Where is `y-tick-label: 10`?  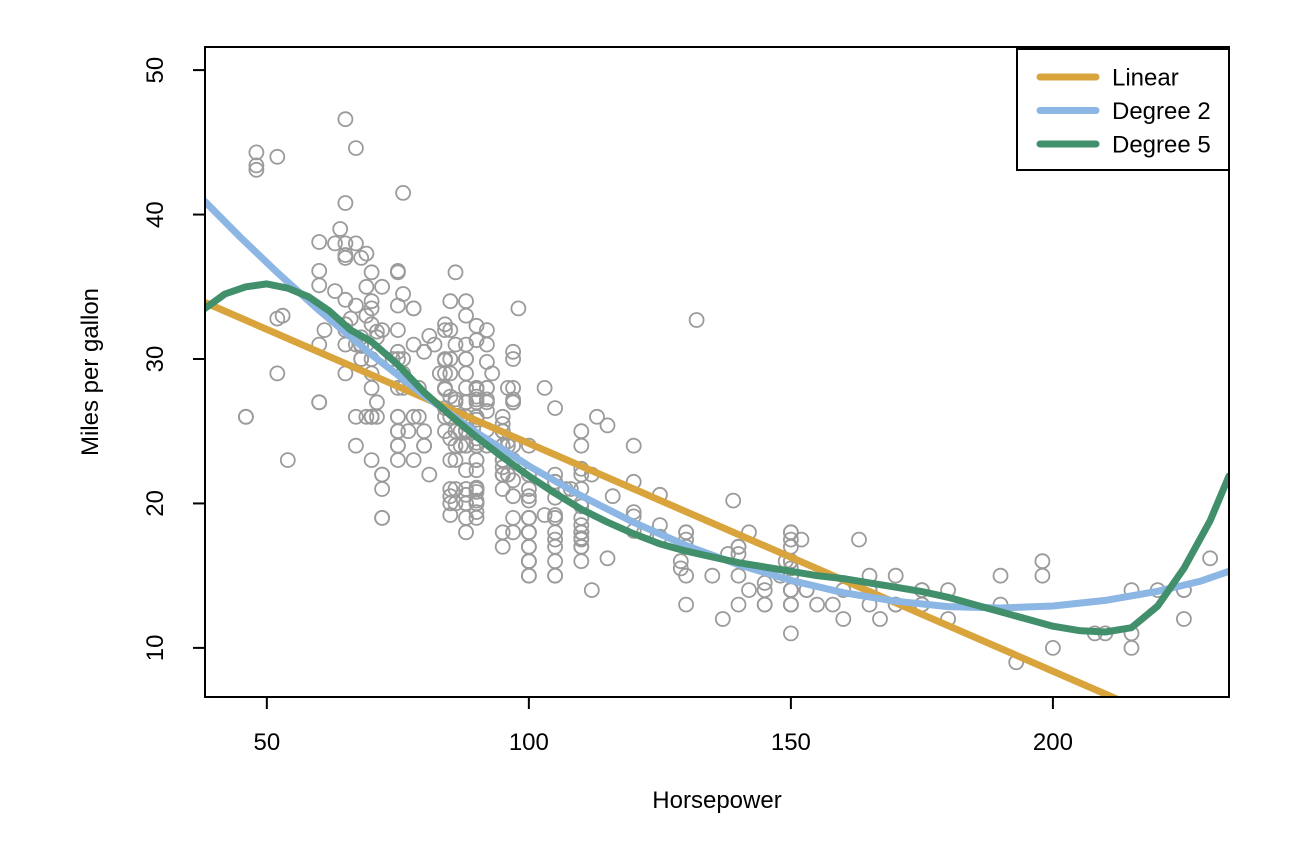 y-tick-label: 10 is located at coordinates (155, 648).